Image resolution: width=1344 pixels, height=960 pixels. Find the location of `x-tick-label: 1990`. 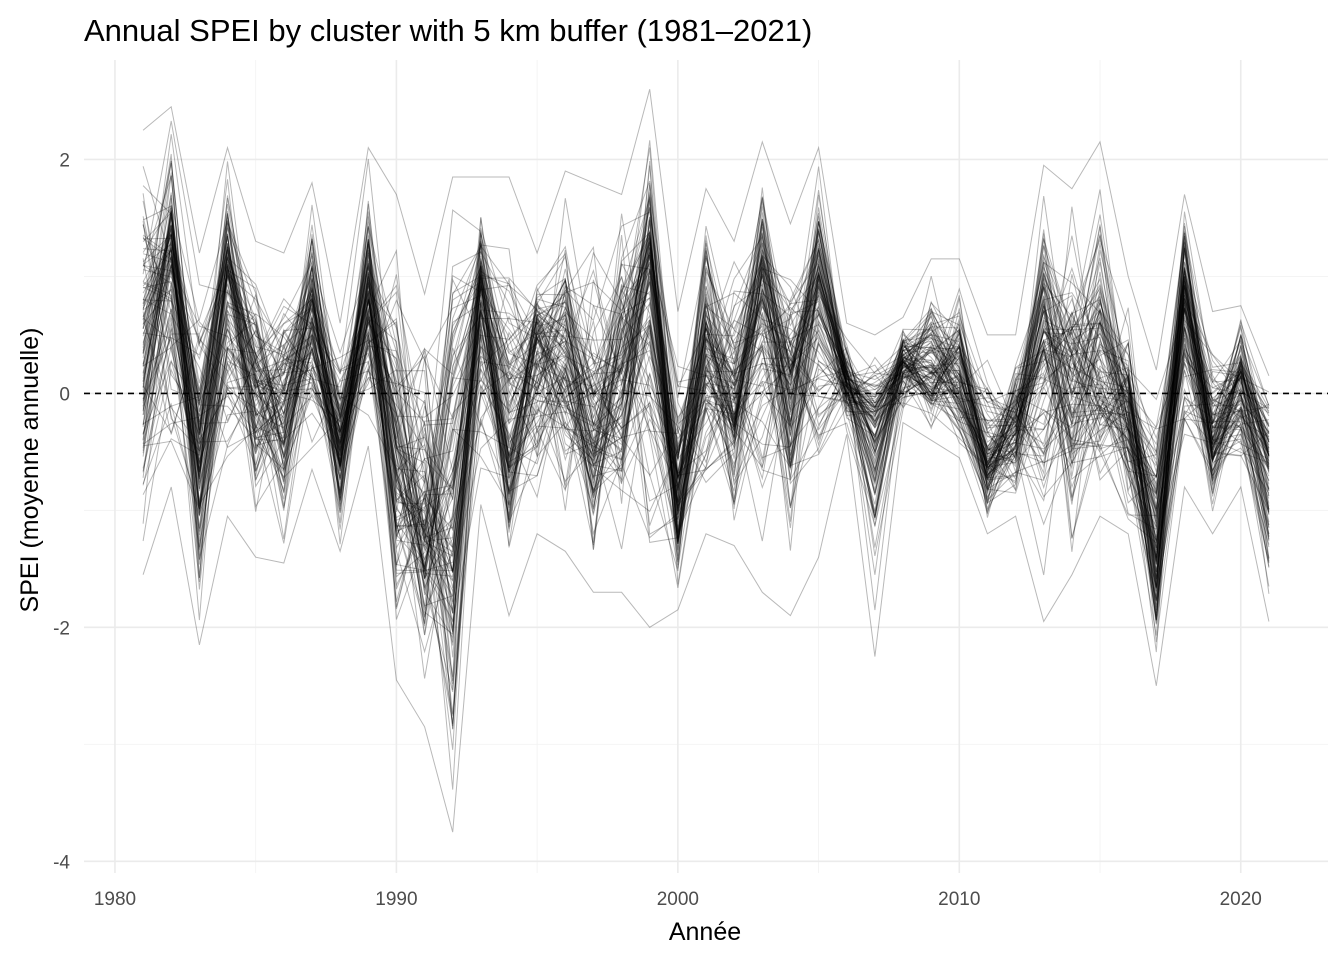

x-tick-label: 1990 is located at coordinates (396, 899).